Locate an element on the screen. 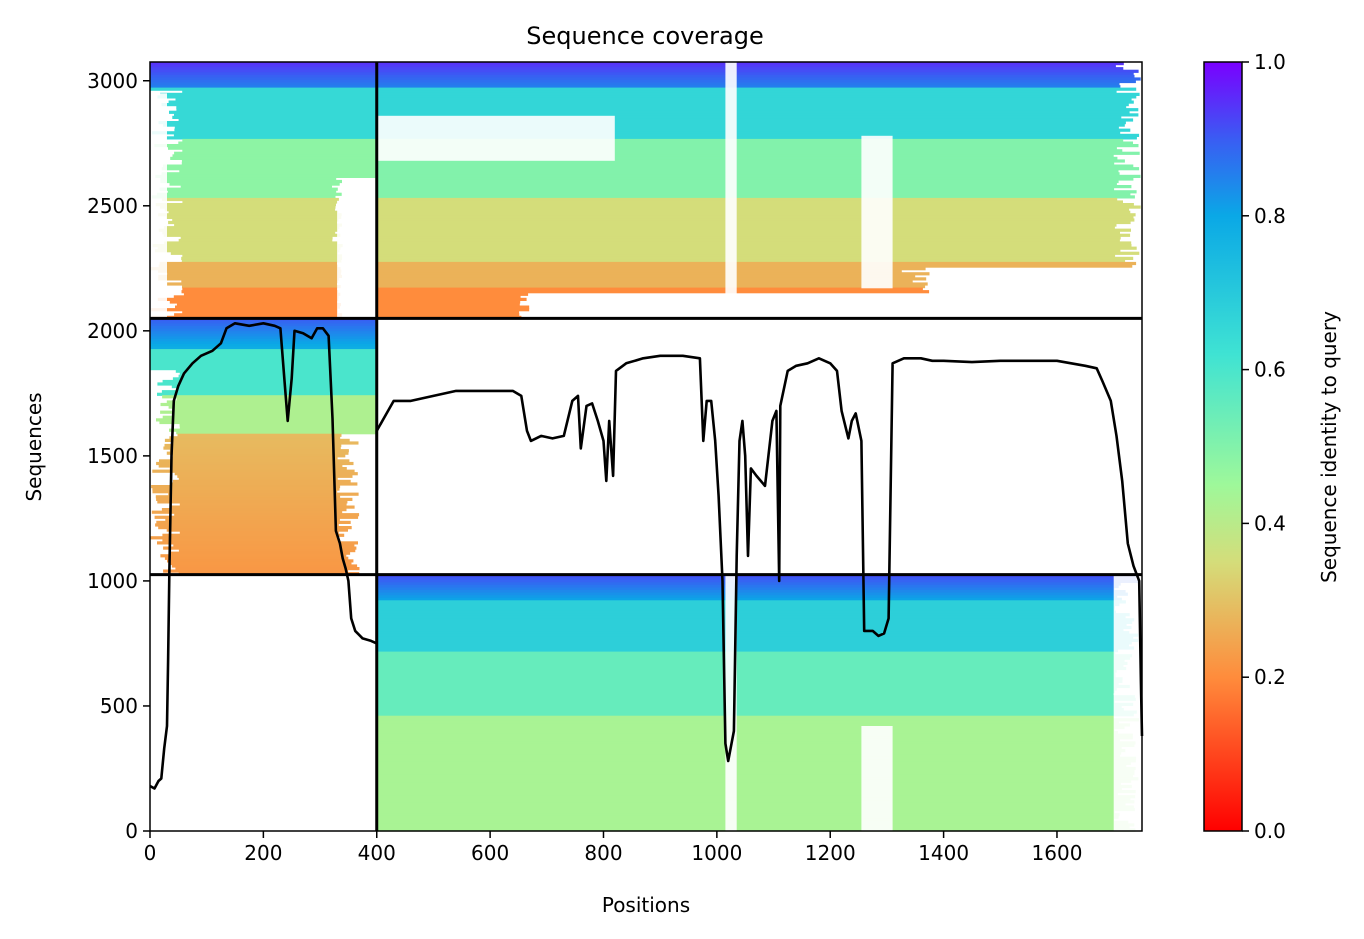 This screenshot has height=939, width=1364. colorbar-tick-label: 0.2 is located at coordinates (1270, 677).